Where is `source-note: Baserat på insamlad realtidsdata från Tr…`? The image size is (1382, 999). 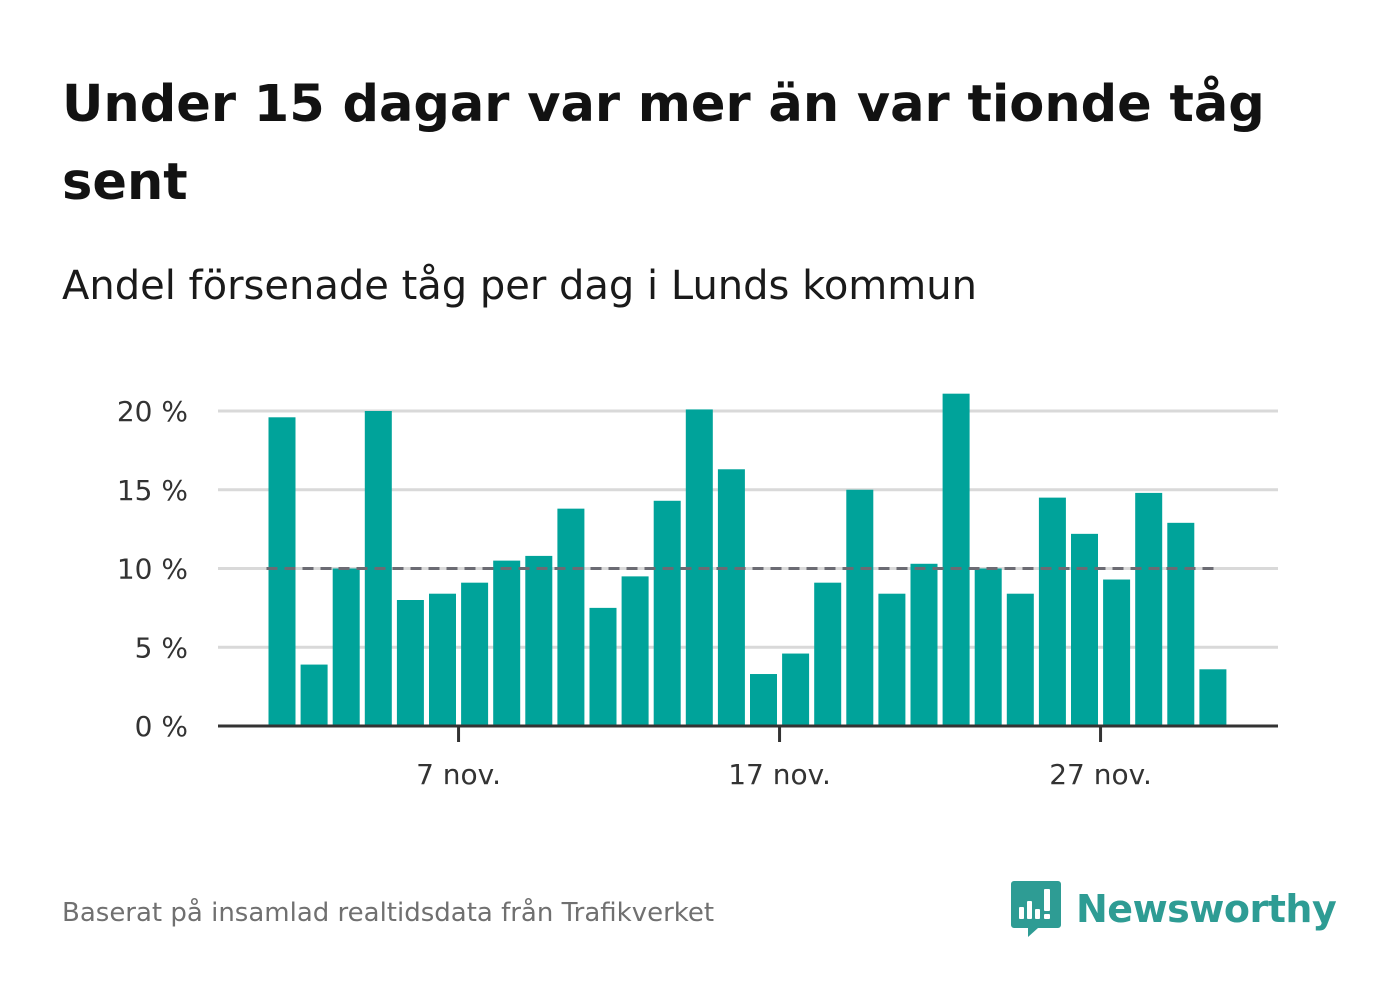
source-note: Baserat på insamlad realtidsdata från Tr… is located at coordinates (388, 913).